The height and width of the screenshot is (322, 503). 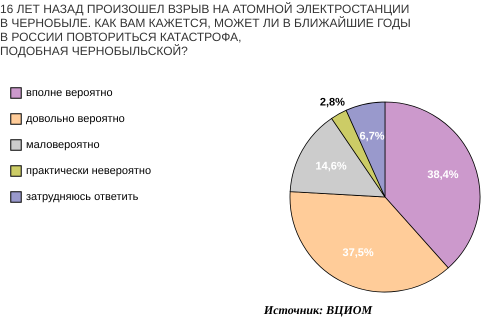 I want to click on legend-label: довольно вероятно, so click(x=75, y=119).